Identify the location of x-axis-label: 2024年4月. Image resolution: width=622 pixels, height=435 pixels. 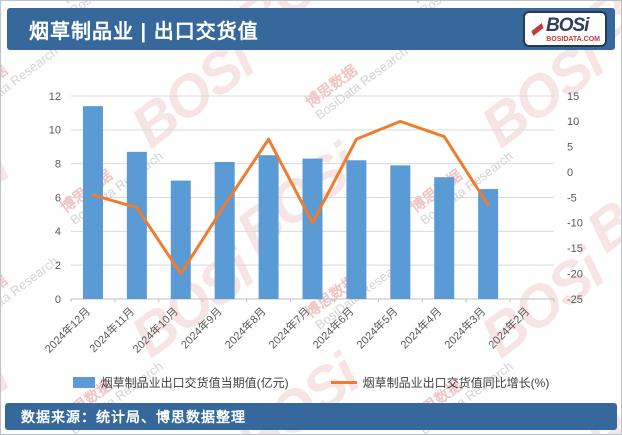
(420, 327).